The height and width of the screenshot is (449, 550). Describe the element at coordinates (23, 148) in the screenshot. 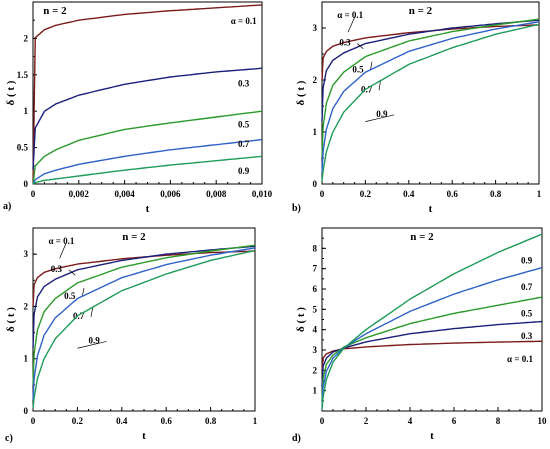

I see `y-tick-label: 0.5` at that location.